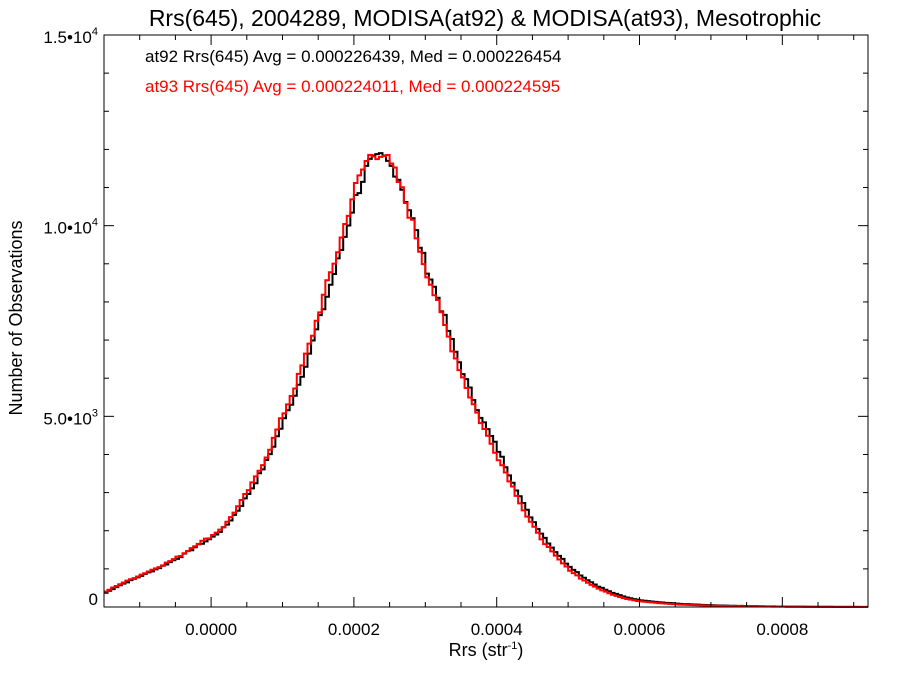 This screenshot has height=675, width=900. Describe the element at coordinates (70, 227) in the screenshot. I see `y-tick-label: 1.0•104` at that location.